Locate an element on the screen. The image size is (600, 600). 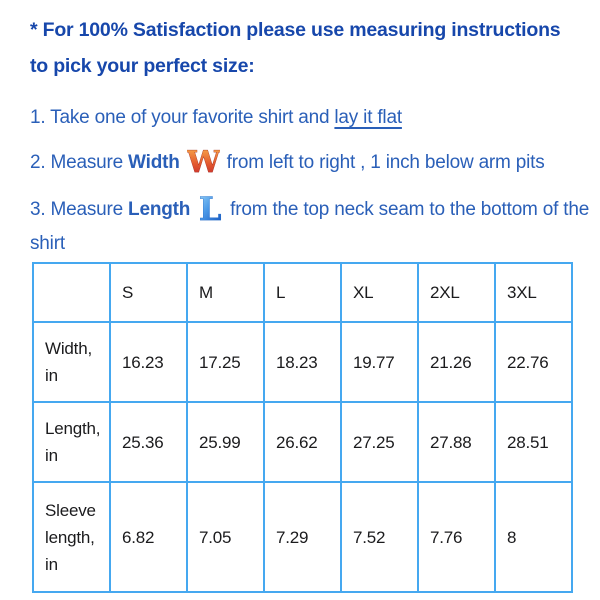
page-title-line2: to pick your perfect size: is located at coordinates (142, 66).